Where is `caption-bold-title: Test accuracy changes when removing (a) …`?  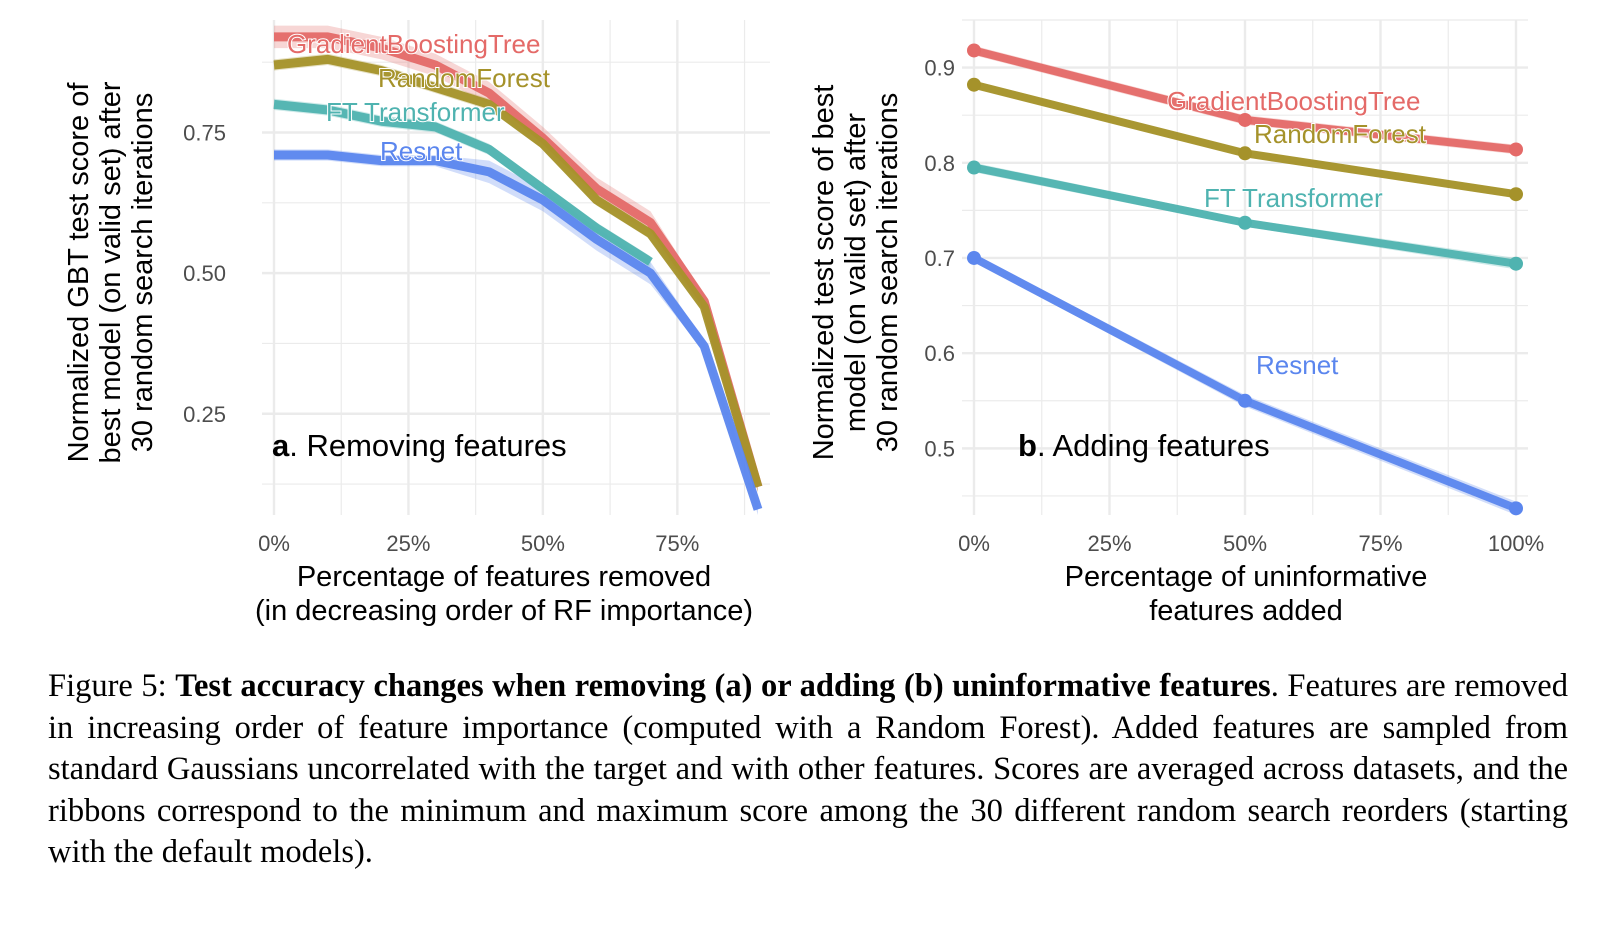
caption-bold-title: Test accuracy changes when removing (a) … is located at coordinates (723, 686).